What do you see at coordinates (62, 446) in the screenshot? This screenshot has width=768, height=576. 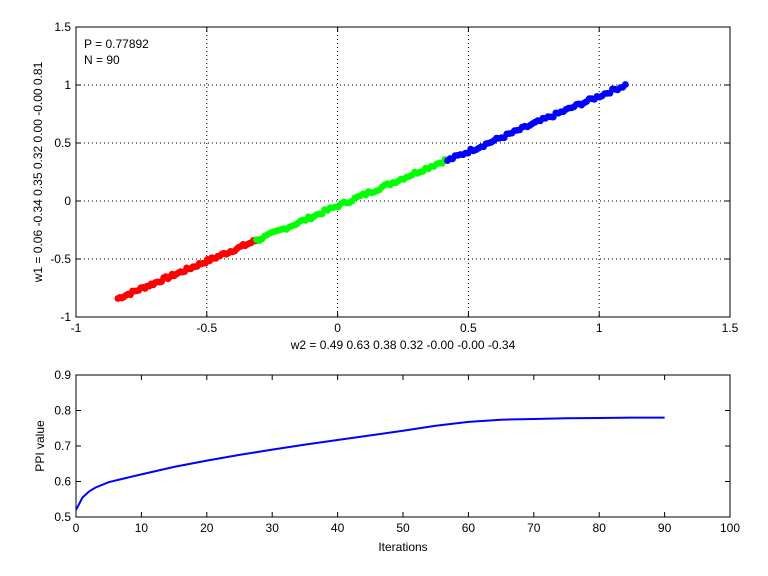 I see `line-y-tick-label: 0.7` at bounding box center [62, 446].